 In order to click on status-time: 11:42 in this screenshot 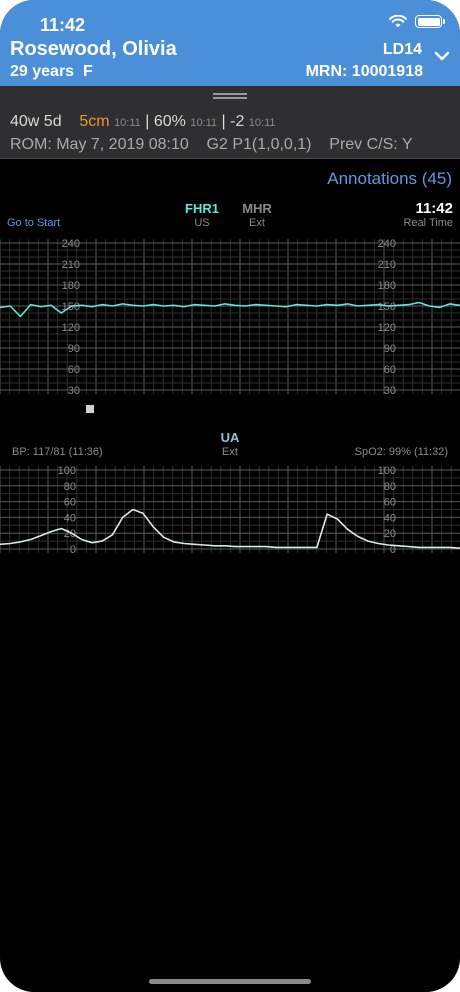, I will do `click(63, 25)`.